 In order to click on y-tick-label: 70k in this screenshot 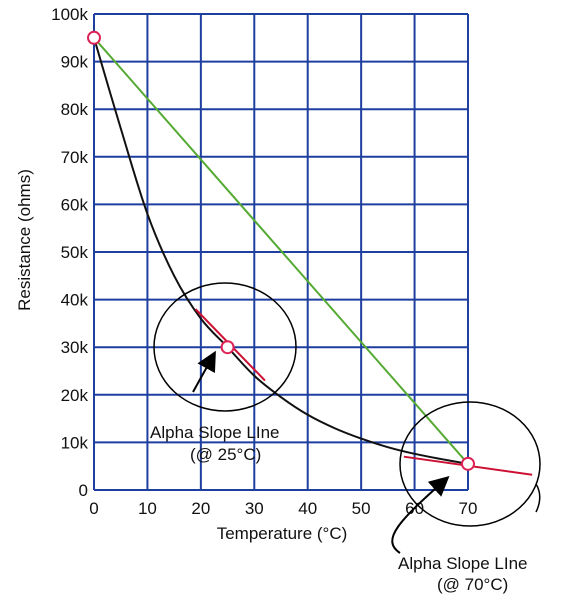, I will do `click(75, 157)`.